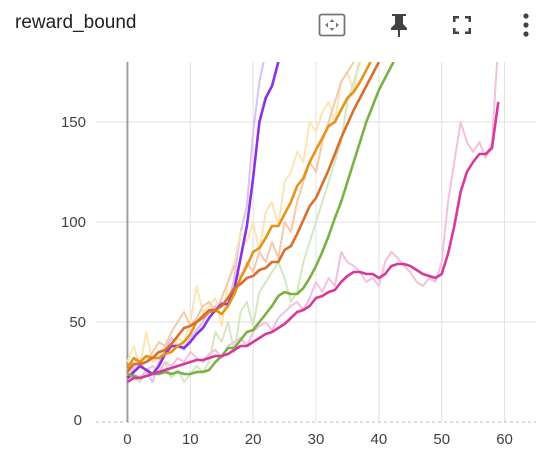  I want to click on fit-to-data-icon, so click(332, 25).